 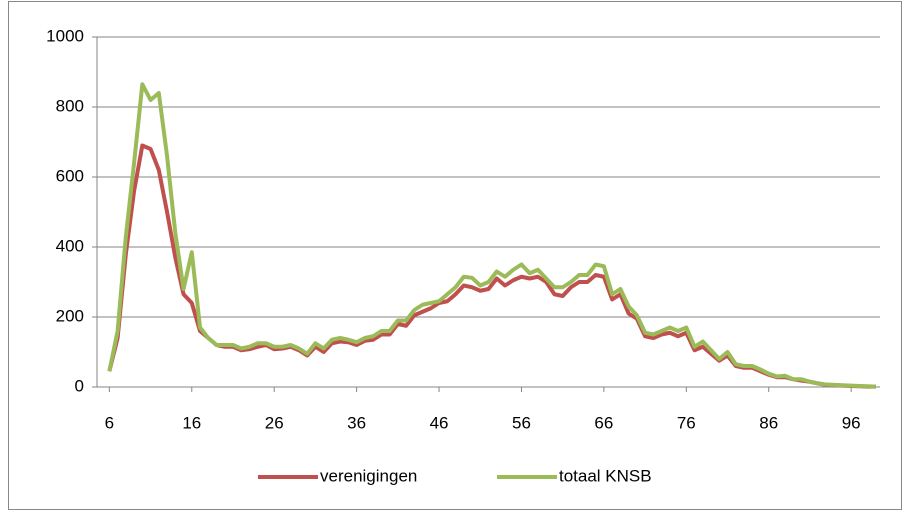 What do you see at coordinates (109, 422) in the screenshot?
I see `x-tick-label: 6` at bounding box center [109, 422].